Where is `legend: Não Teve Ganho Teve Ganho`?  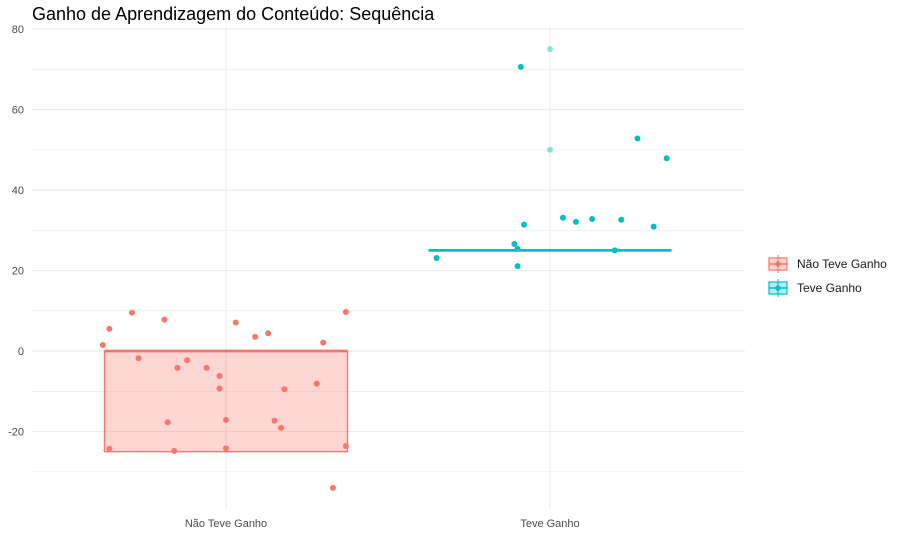
legend: Não Teve Ganho Teve Ganho is located at coordinates (827, 276).